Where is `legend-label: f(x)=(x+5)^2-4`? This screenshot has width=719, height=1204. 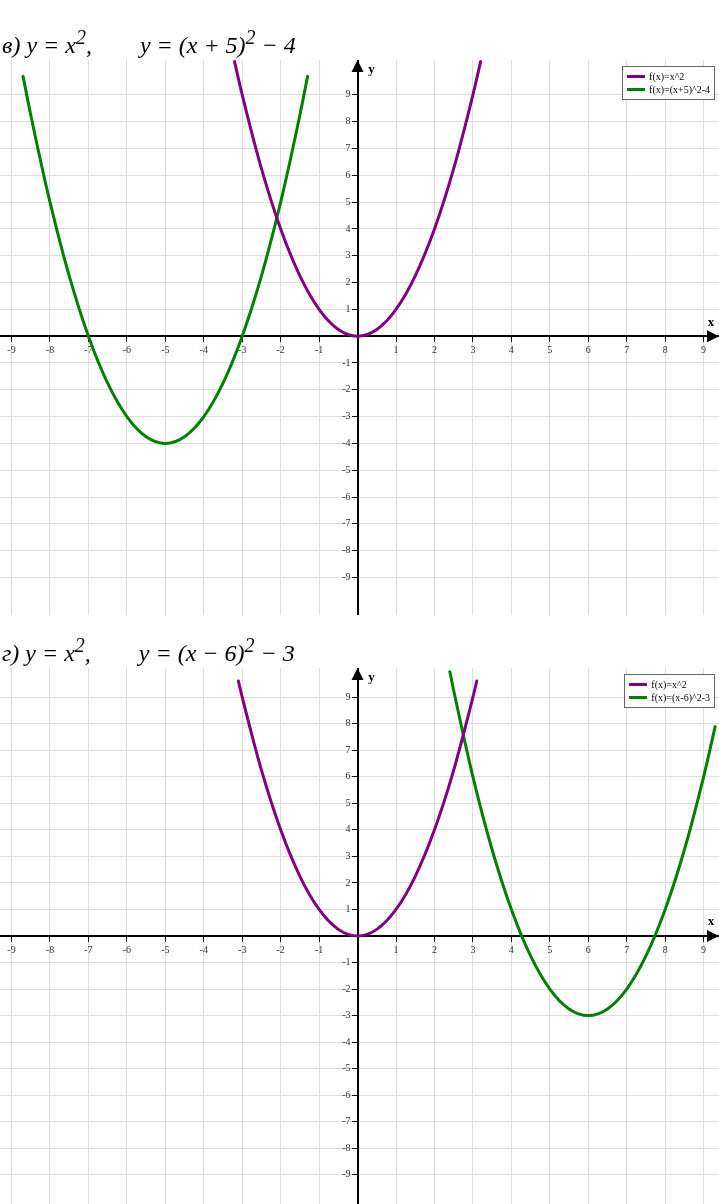 legend-label: f(x)=(x+5)^2-4 is located at coordinates (679, 89).